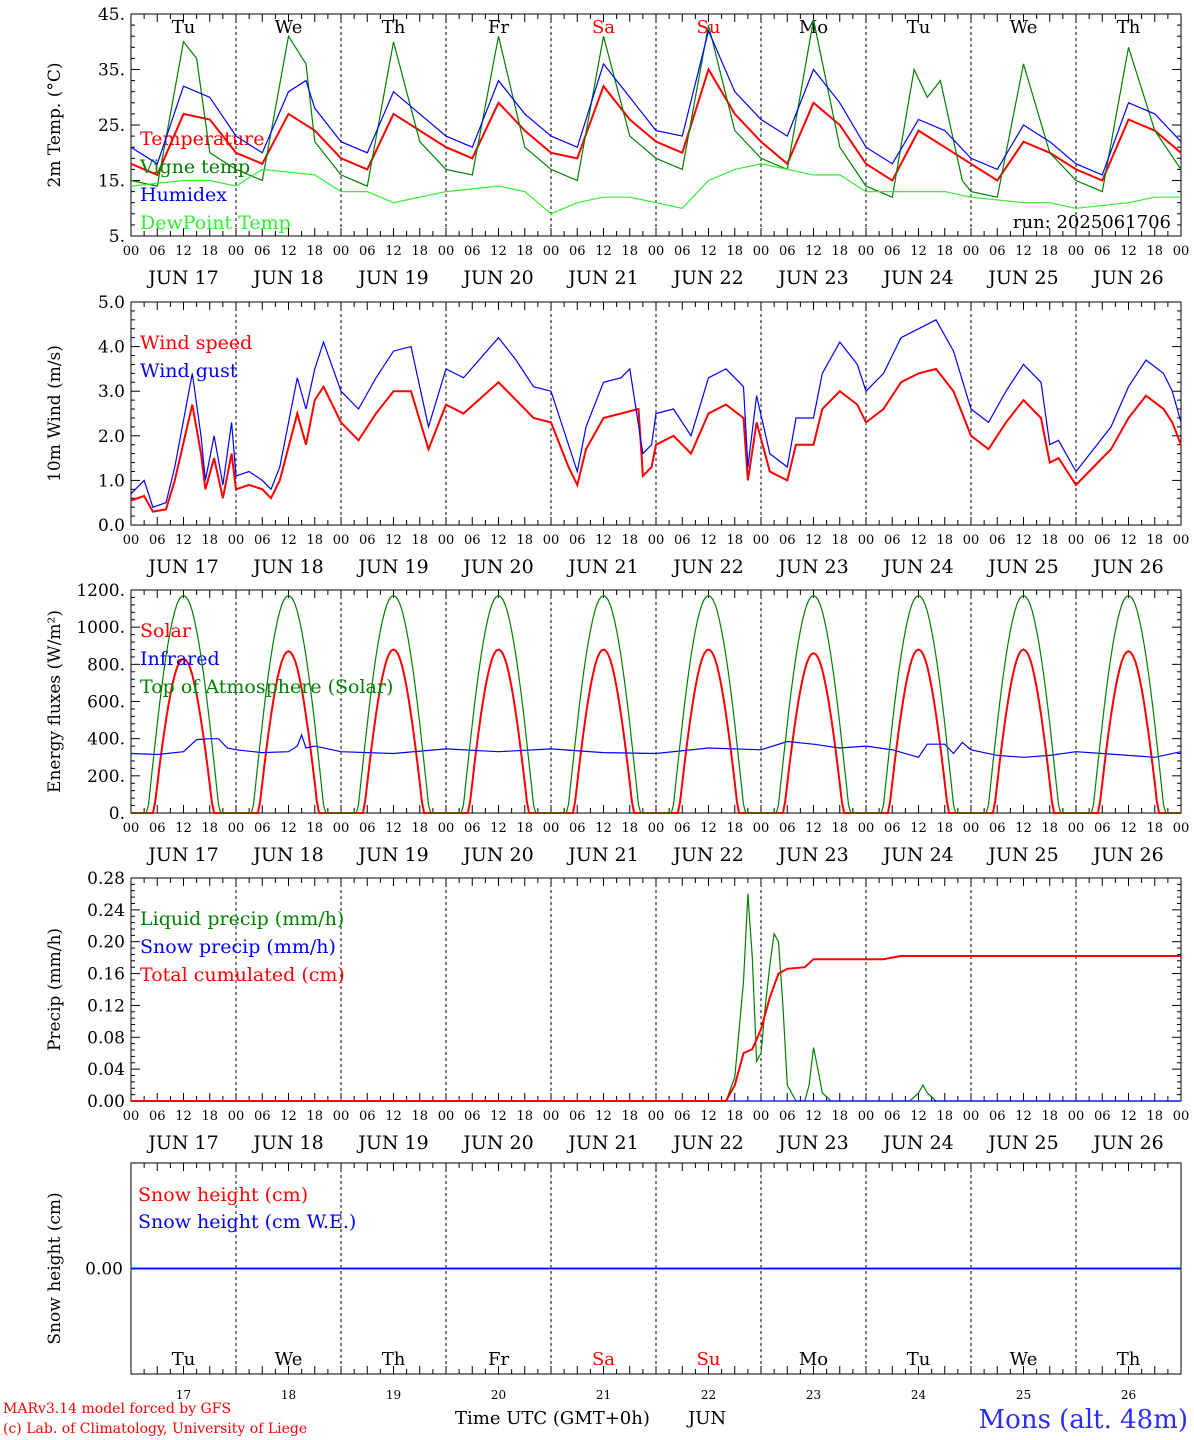 The width and height of the screenshot is (1194, 1440). I want to click on day-number-label: 24, so click(919, 1395).